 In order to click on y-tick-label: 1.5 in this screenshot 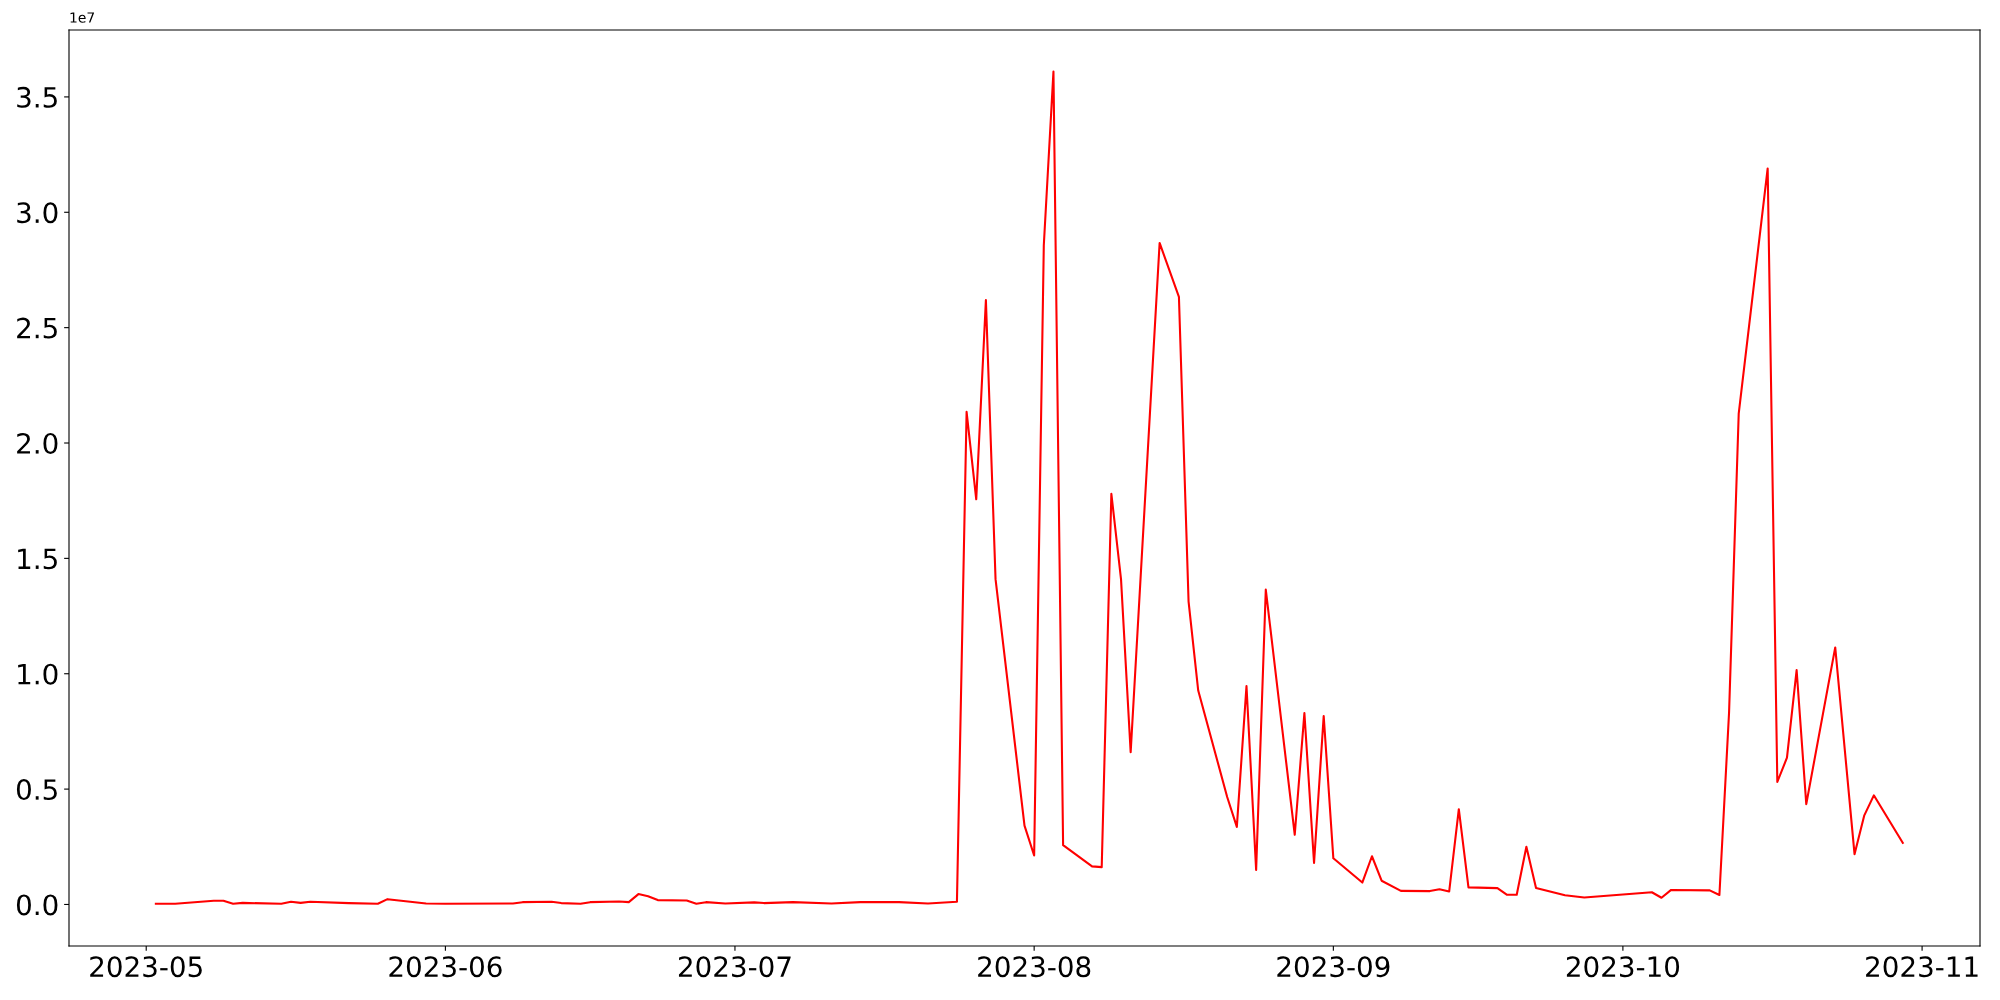, I will do `click(37, 559)`.